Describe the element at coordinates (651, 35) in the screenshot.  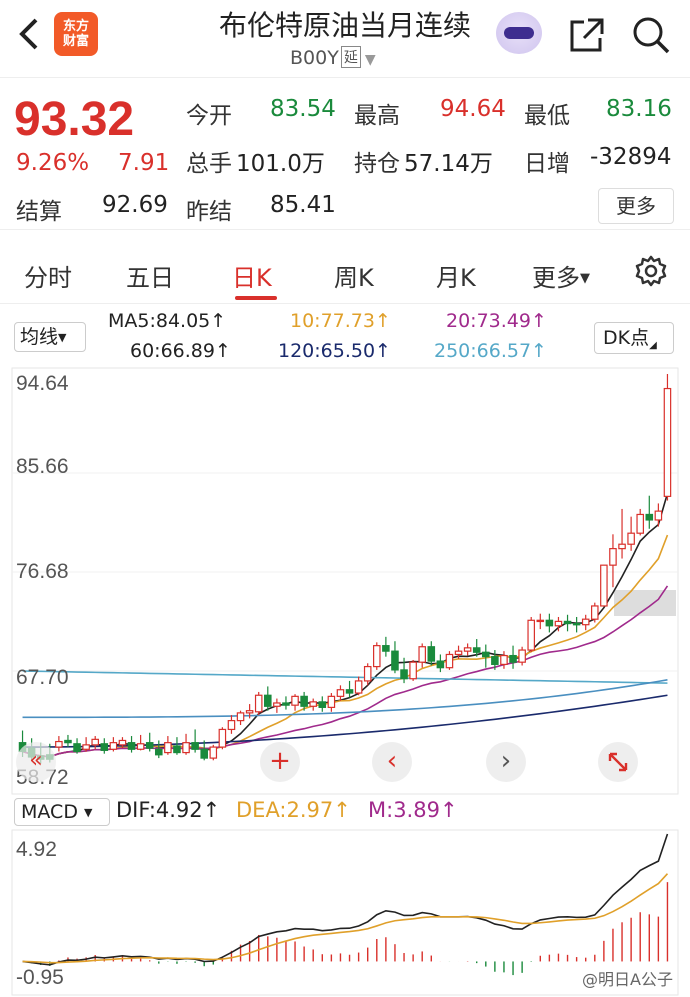
I see `search-icon` at that location.